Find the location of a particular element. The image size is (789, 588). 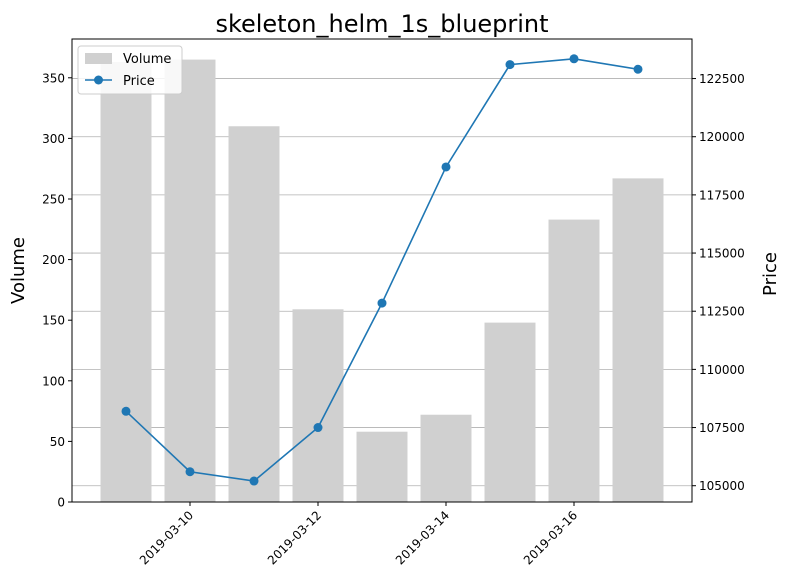

y-axis-left-title: Volume is located at coordinates (18, 270).